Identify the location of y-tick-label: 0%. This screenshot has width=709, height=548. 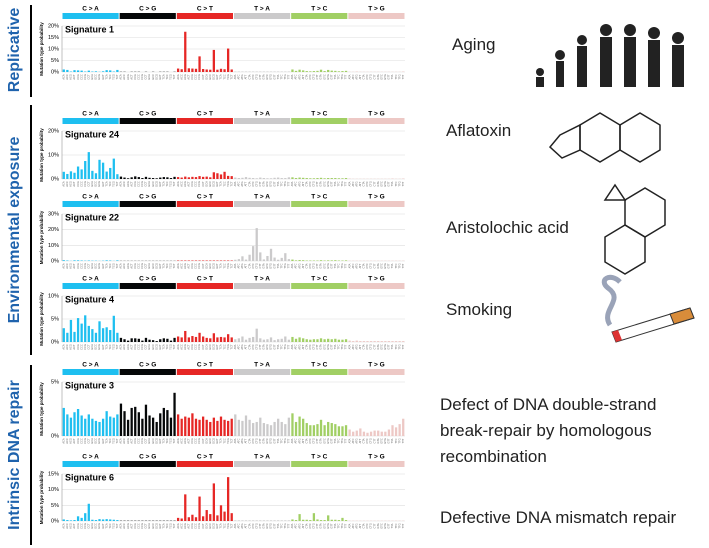
(55, 261).